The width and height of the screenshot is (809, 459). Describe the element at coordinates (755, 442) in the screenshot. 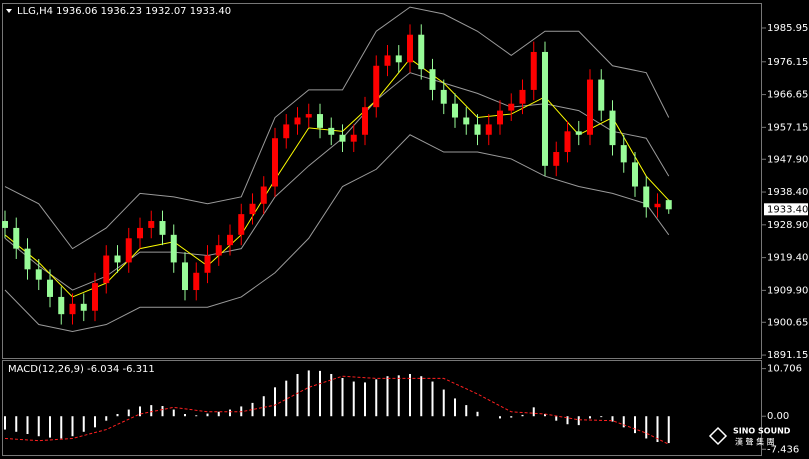

I see `logo-chinese: 漢 聲 集 團` at that location.